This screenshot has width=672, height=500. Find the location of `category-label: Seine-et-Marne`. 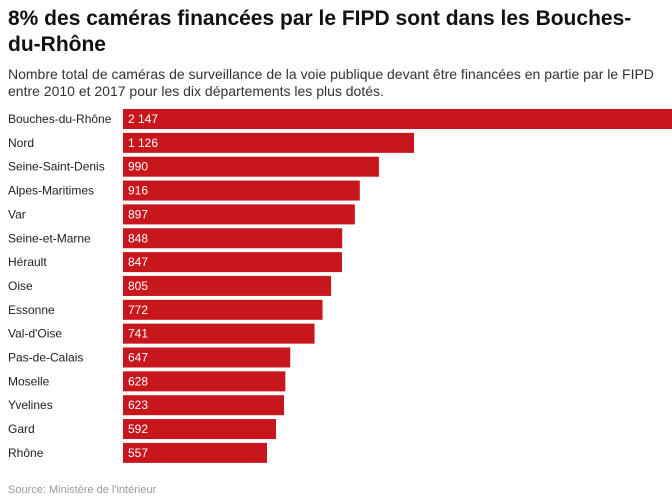

category-label: Seine-et-Marne is located at coordinates (49, 238).